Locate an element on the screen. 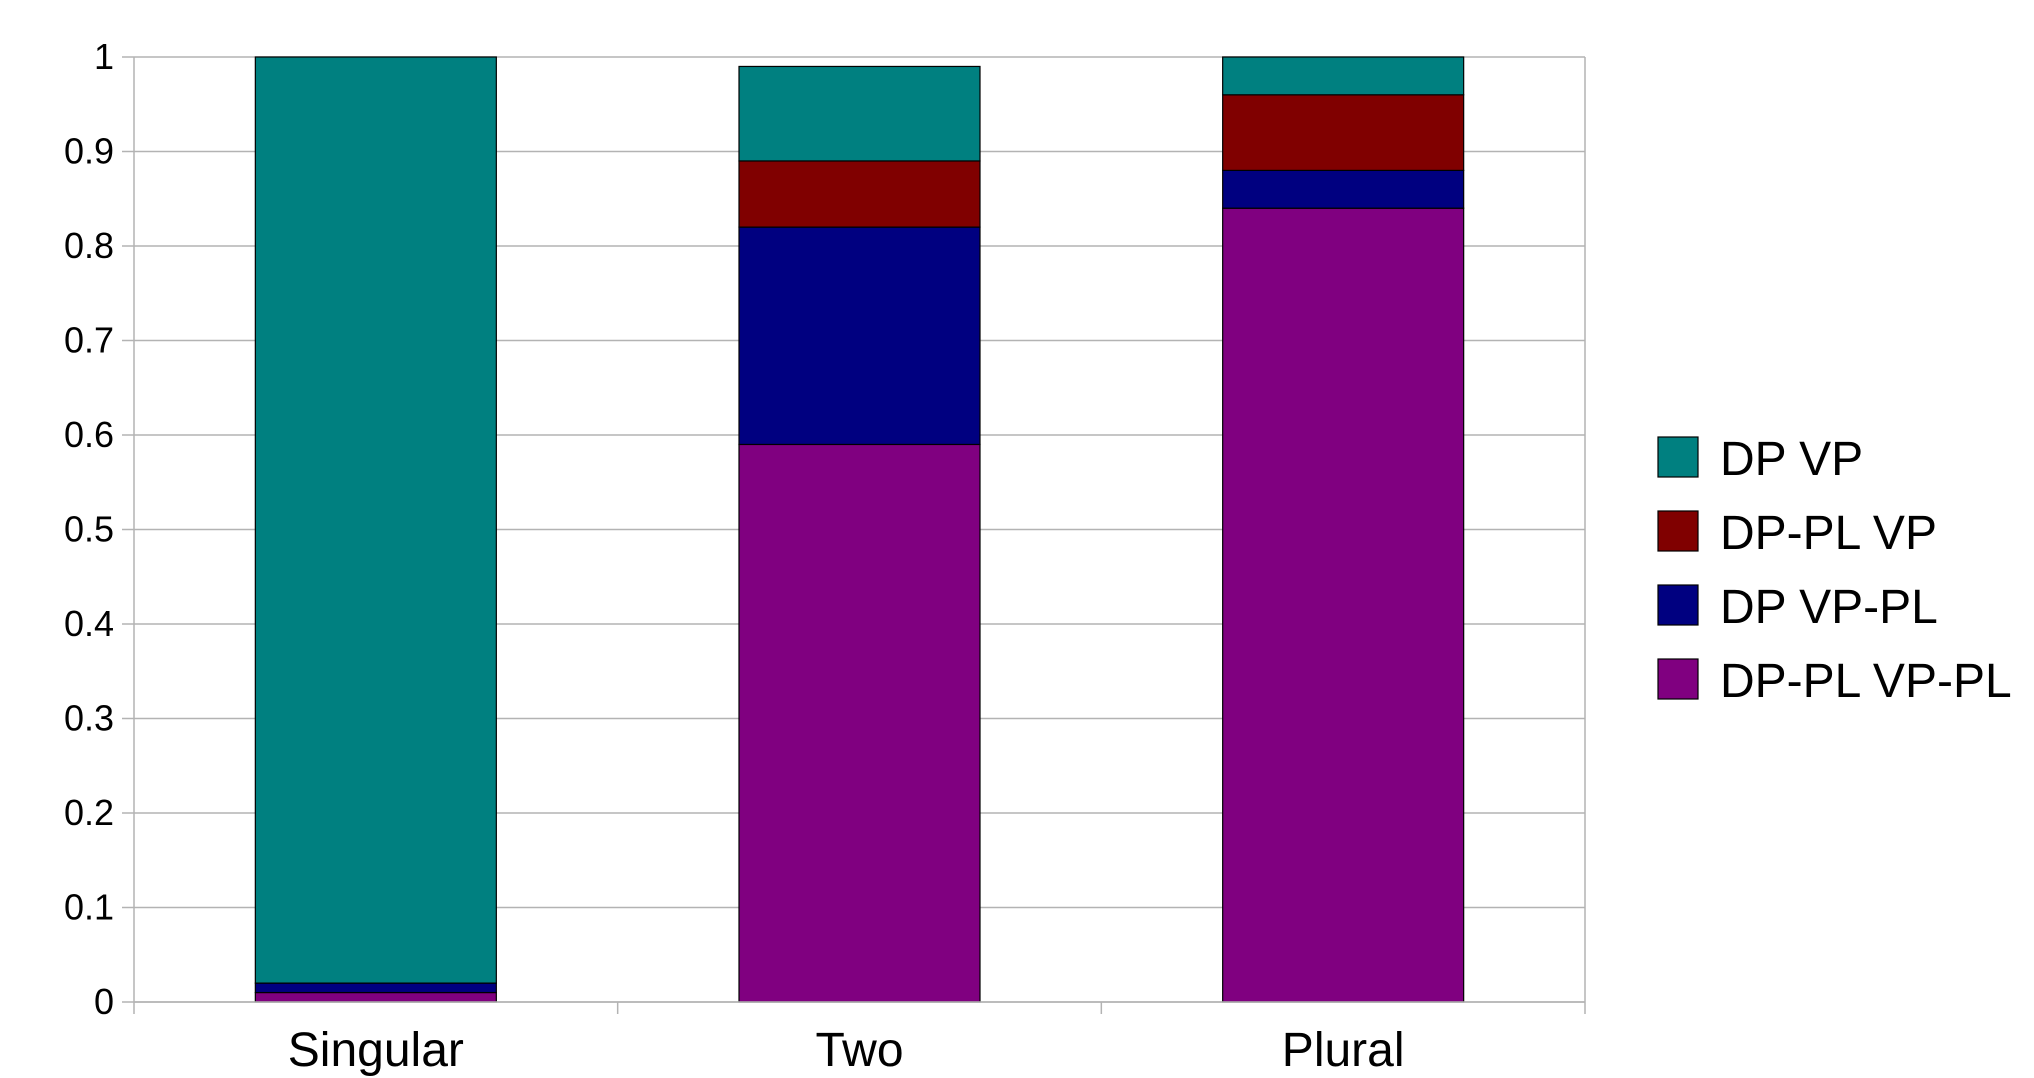  x-category-label: Plural is located at coordinates (1343, 1050).